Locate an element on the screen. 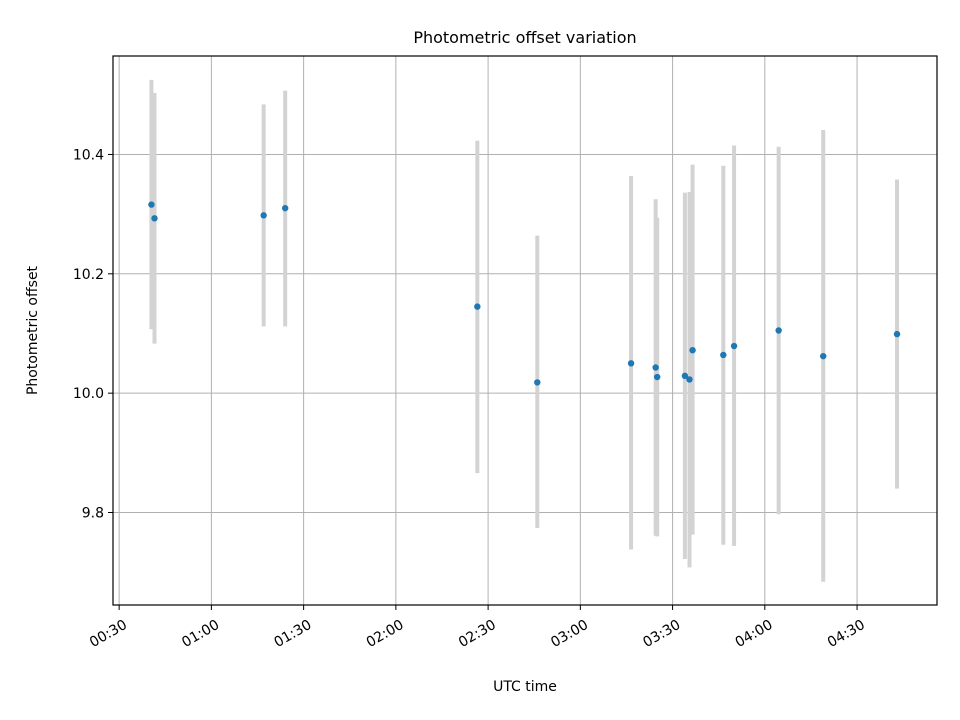 Image resolution: width=960 pixels, height=720 pixels. chart-title: Photometric offset variation is located at coordinates (524, 37).